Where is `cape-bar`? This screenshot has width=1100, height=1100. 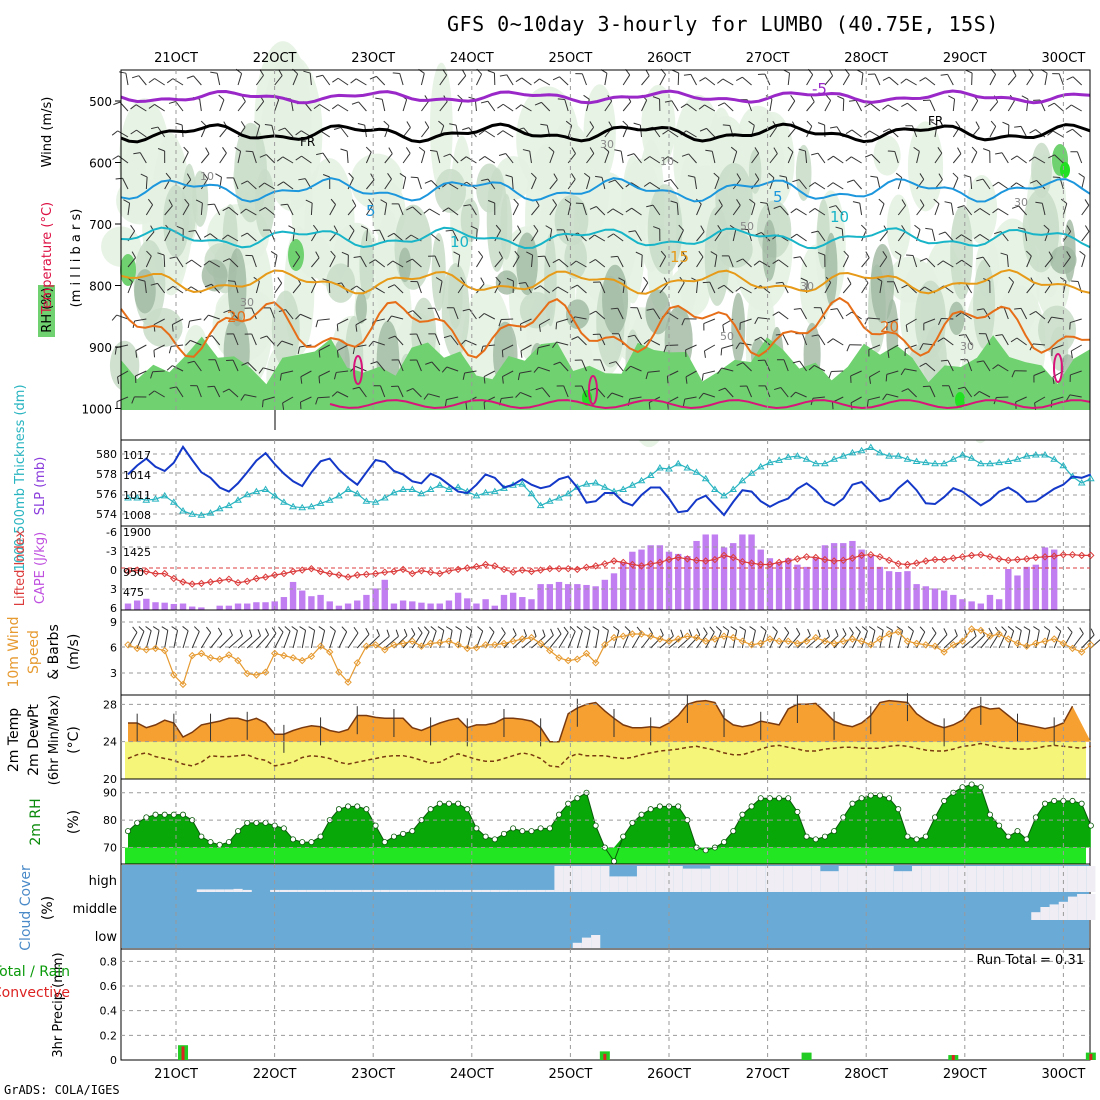 cape-bar is located at coordinates (1008, 589).